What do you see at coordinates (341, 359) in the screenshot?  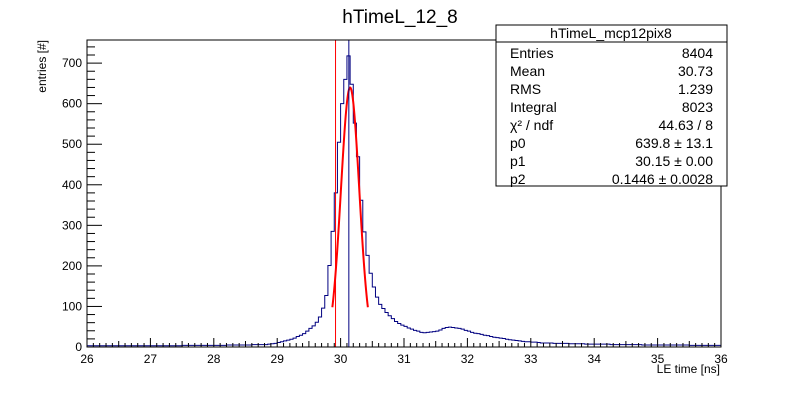 I see `x-tick-label: 30` at bounding box center [341, 359].